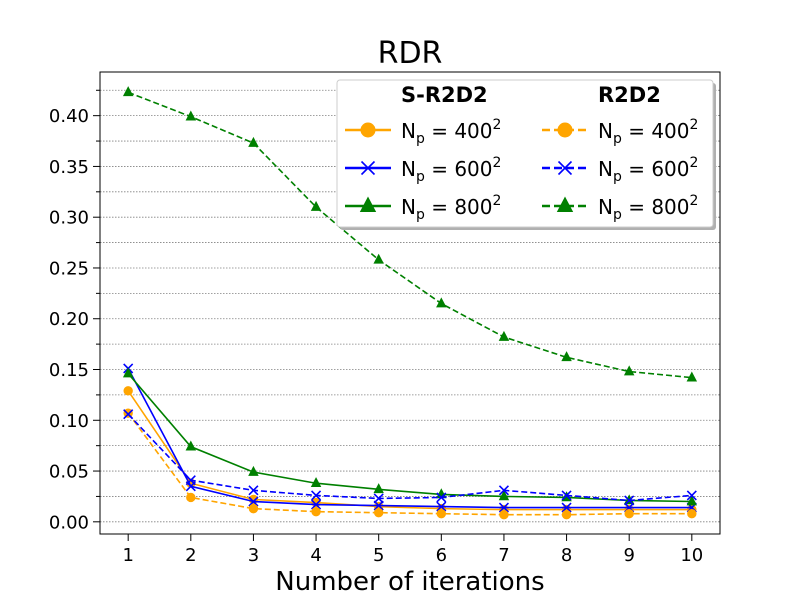  I want to click on x-tick-label: 5, so click(378, 555).